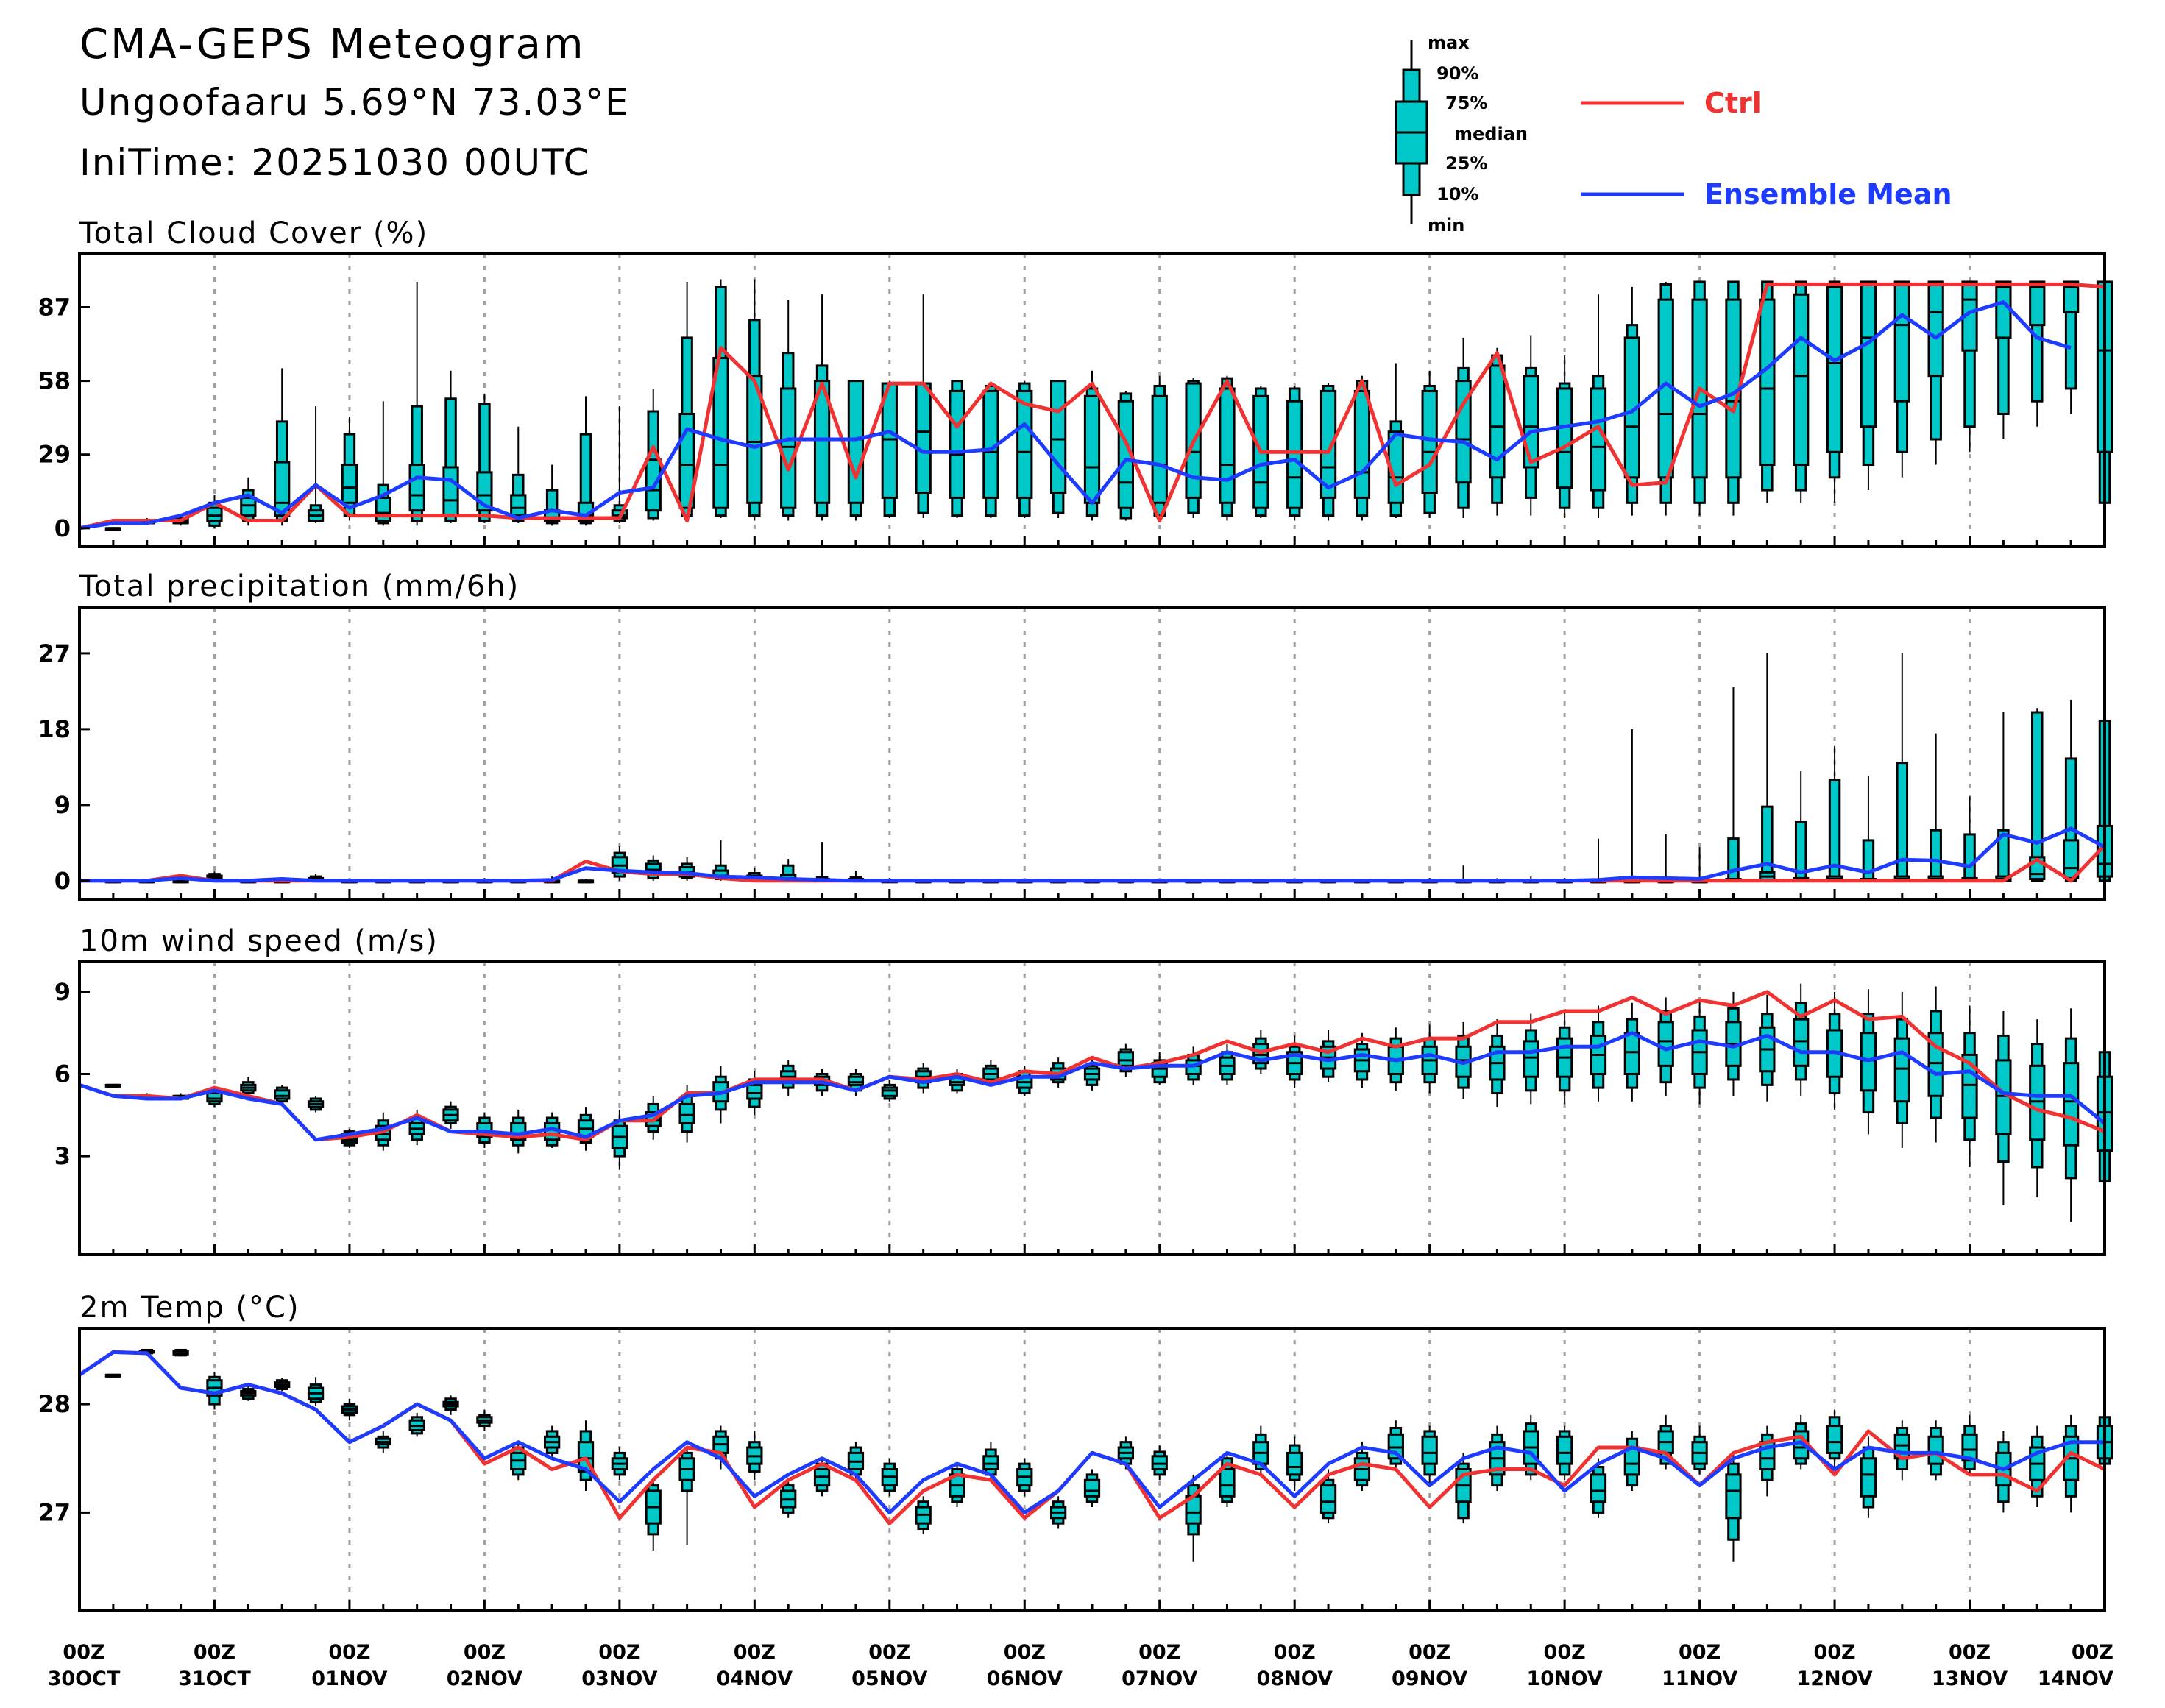 This screenshot has height=1708, width=2165. I want to click on y-tick-label: 0, so click(62, 528).